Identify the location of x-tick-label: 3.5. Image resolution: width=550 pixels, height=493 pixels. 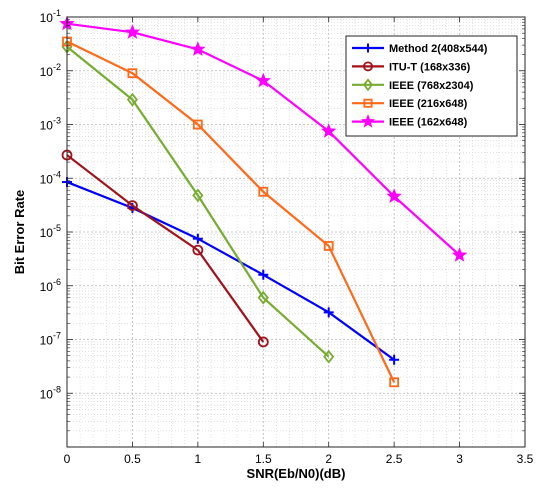
(525, 459).